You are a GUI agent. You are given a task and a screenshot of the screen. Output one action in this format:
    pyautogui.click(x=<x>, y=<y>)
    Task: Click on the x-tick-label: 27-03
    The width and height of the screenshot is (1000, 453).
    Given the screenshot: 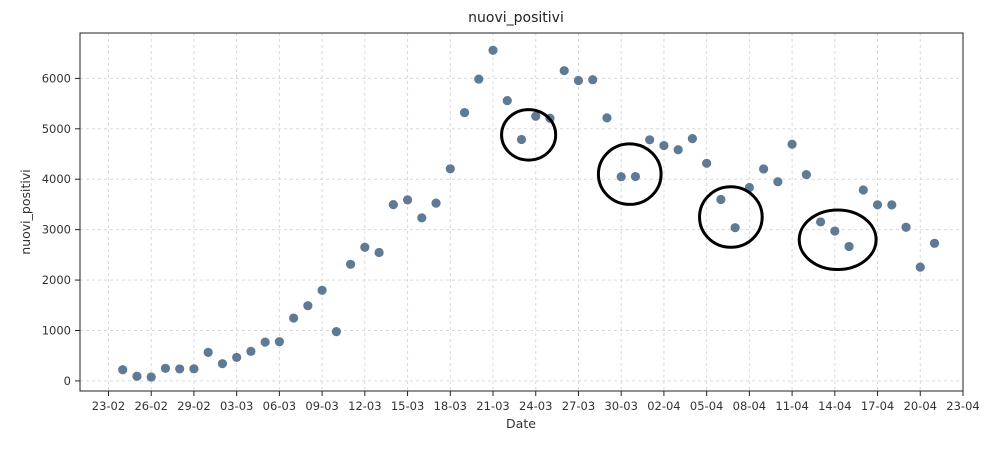 What is the action you would take?
    pyautogui.click(x=578, y=406)
    